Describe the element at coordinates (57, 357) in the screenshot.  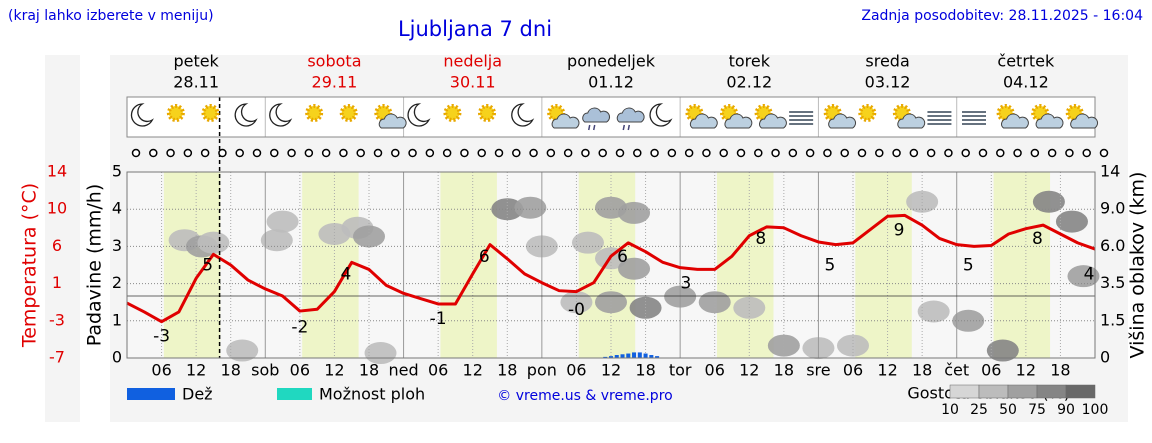
I see `temperature-tick-label: -7` at that location.